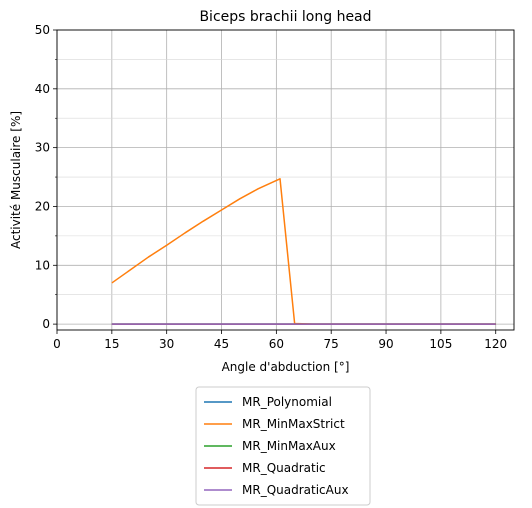 The width and height of the screenshot is (532, 508). I want to click on x-tick-label: 75, so click(331, 344).